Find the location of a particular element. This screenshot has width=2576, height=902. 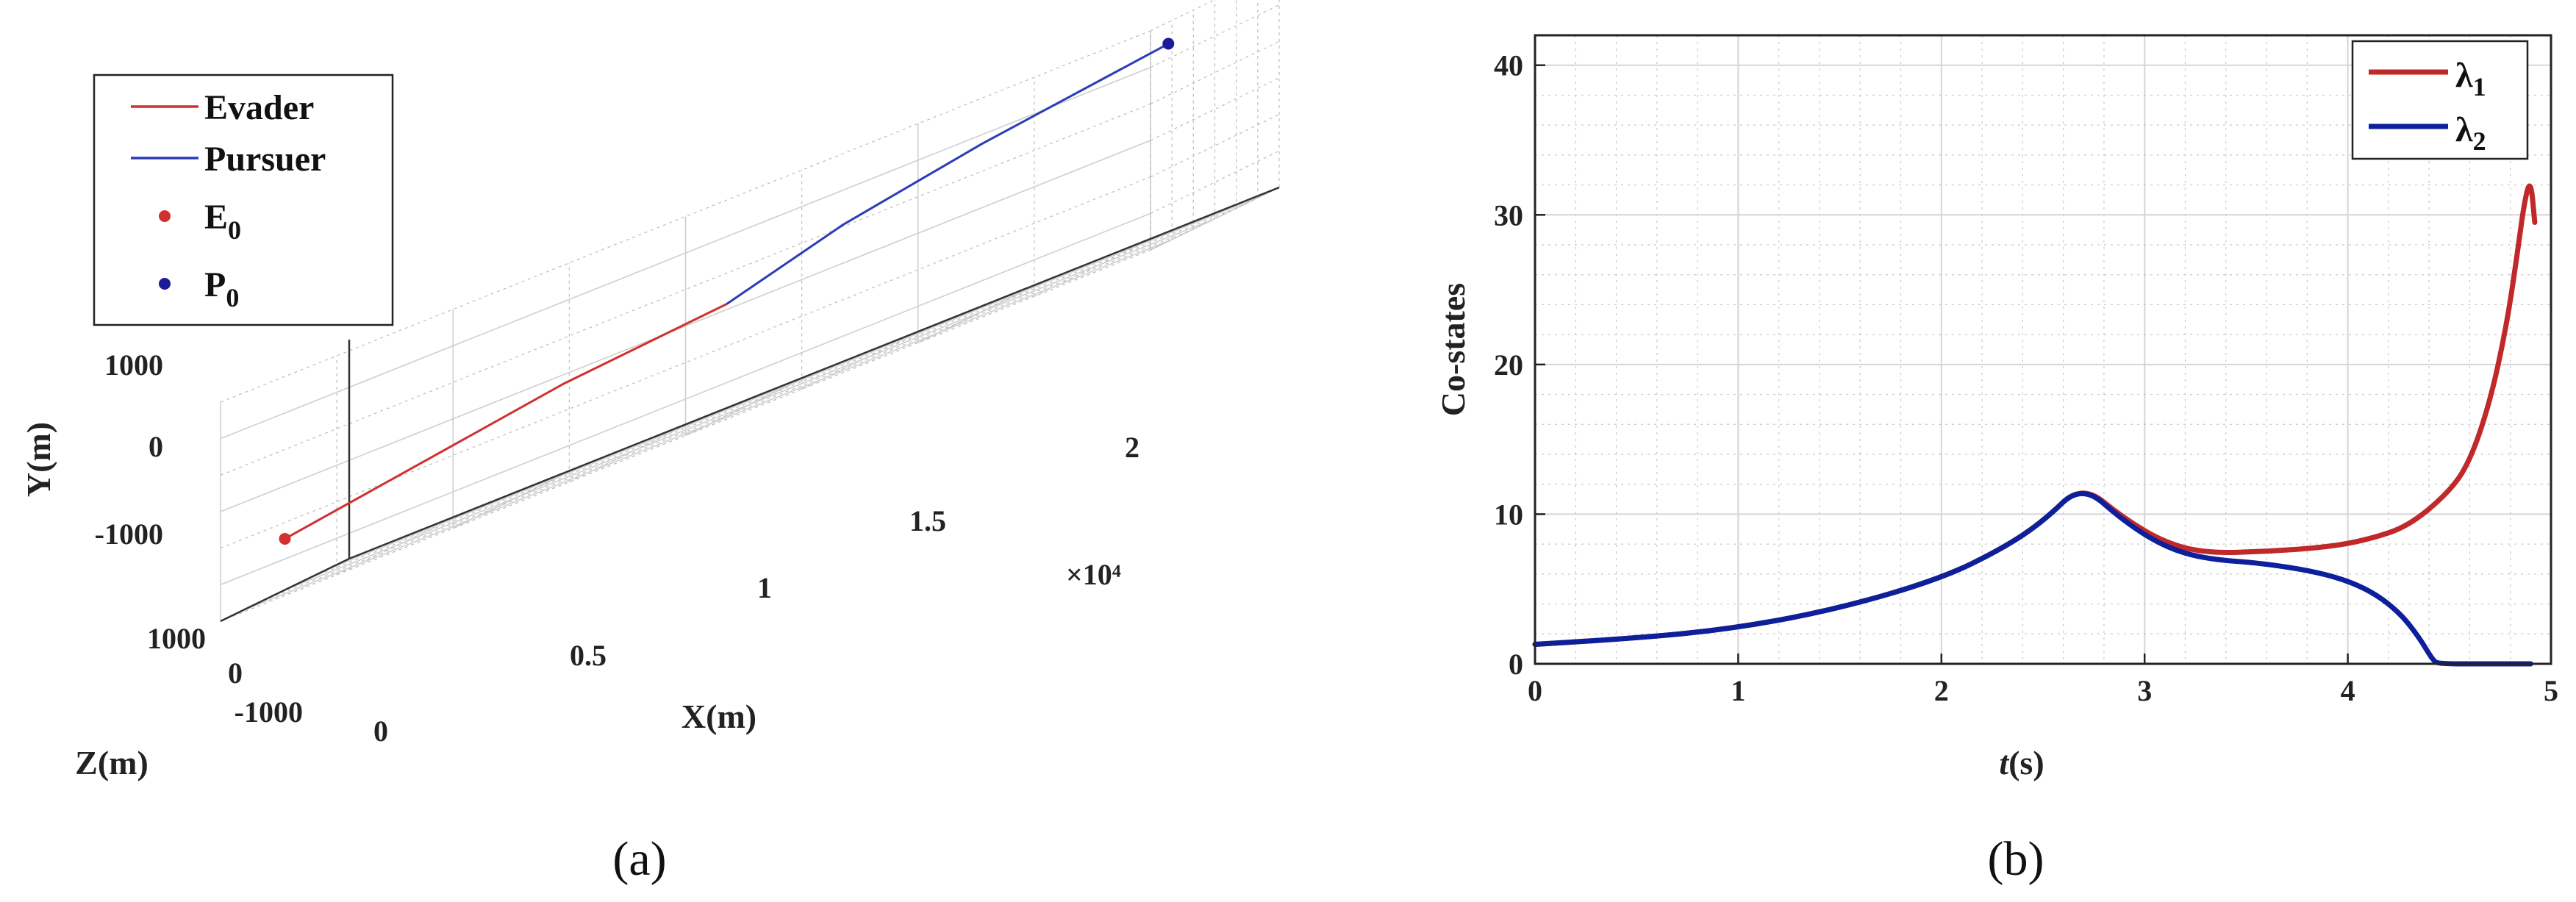

caption-a: (a) is located at coordinates (639, 859).